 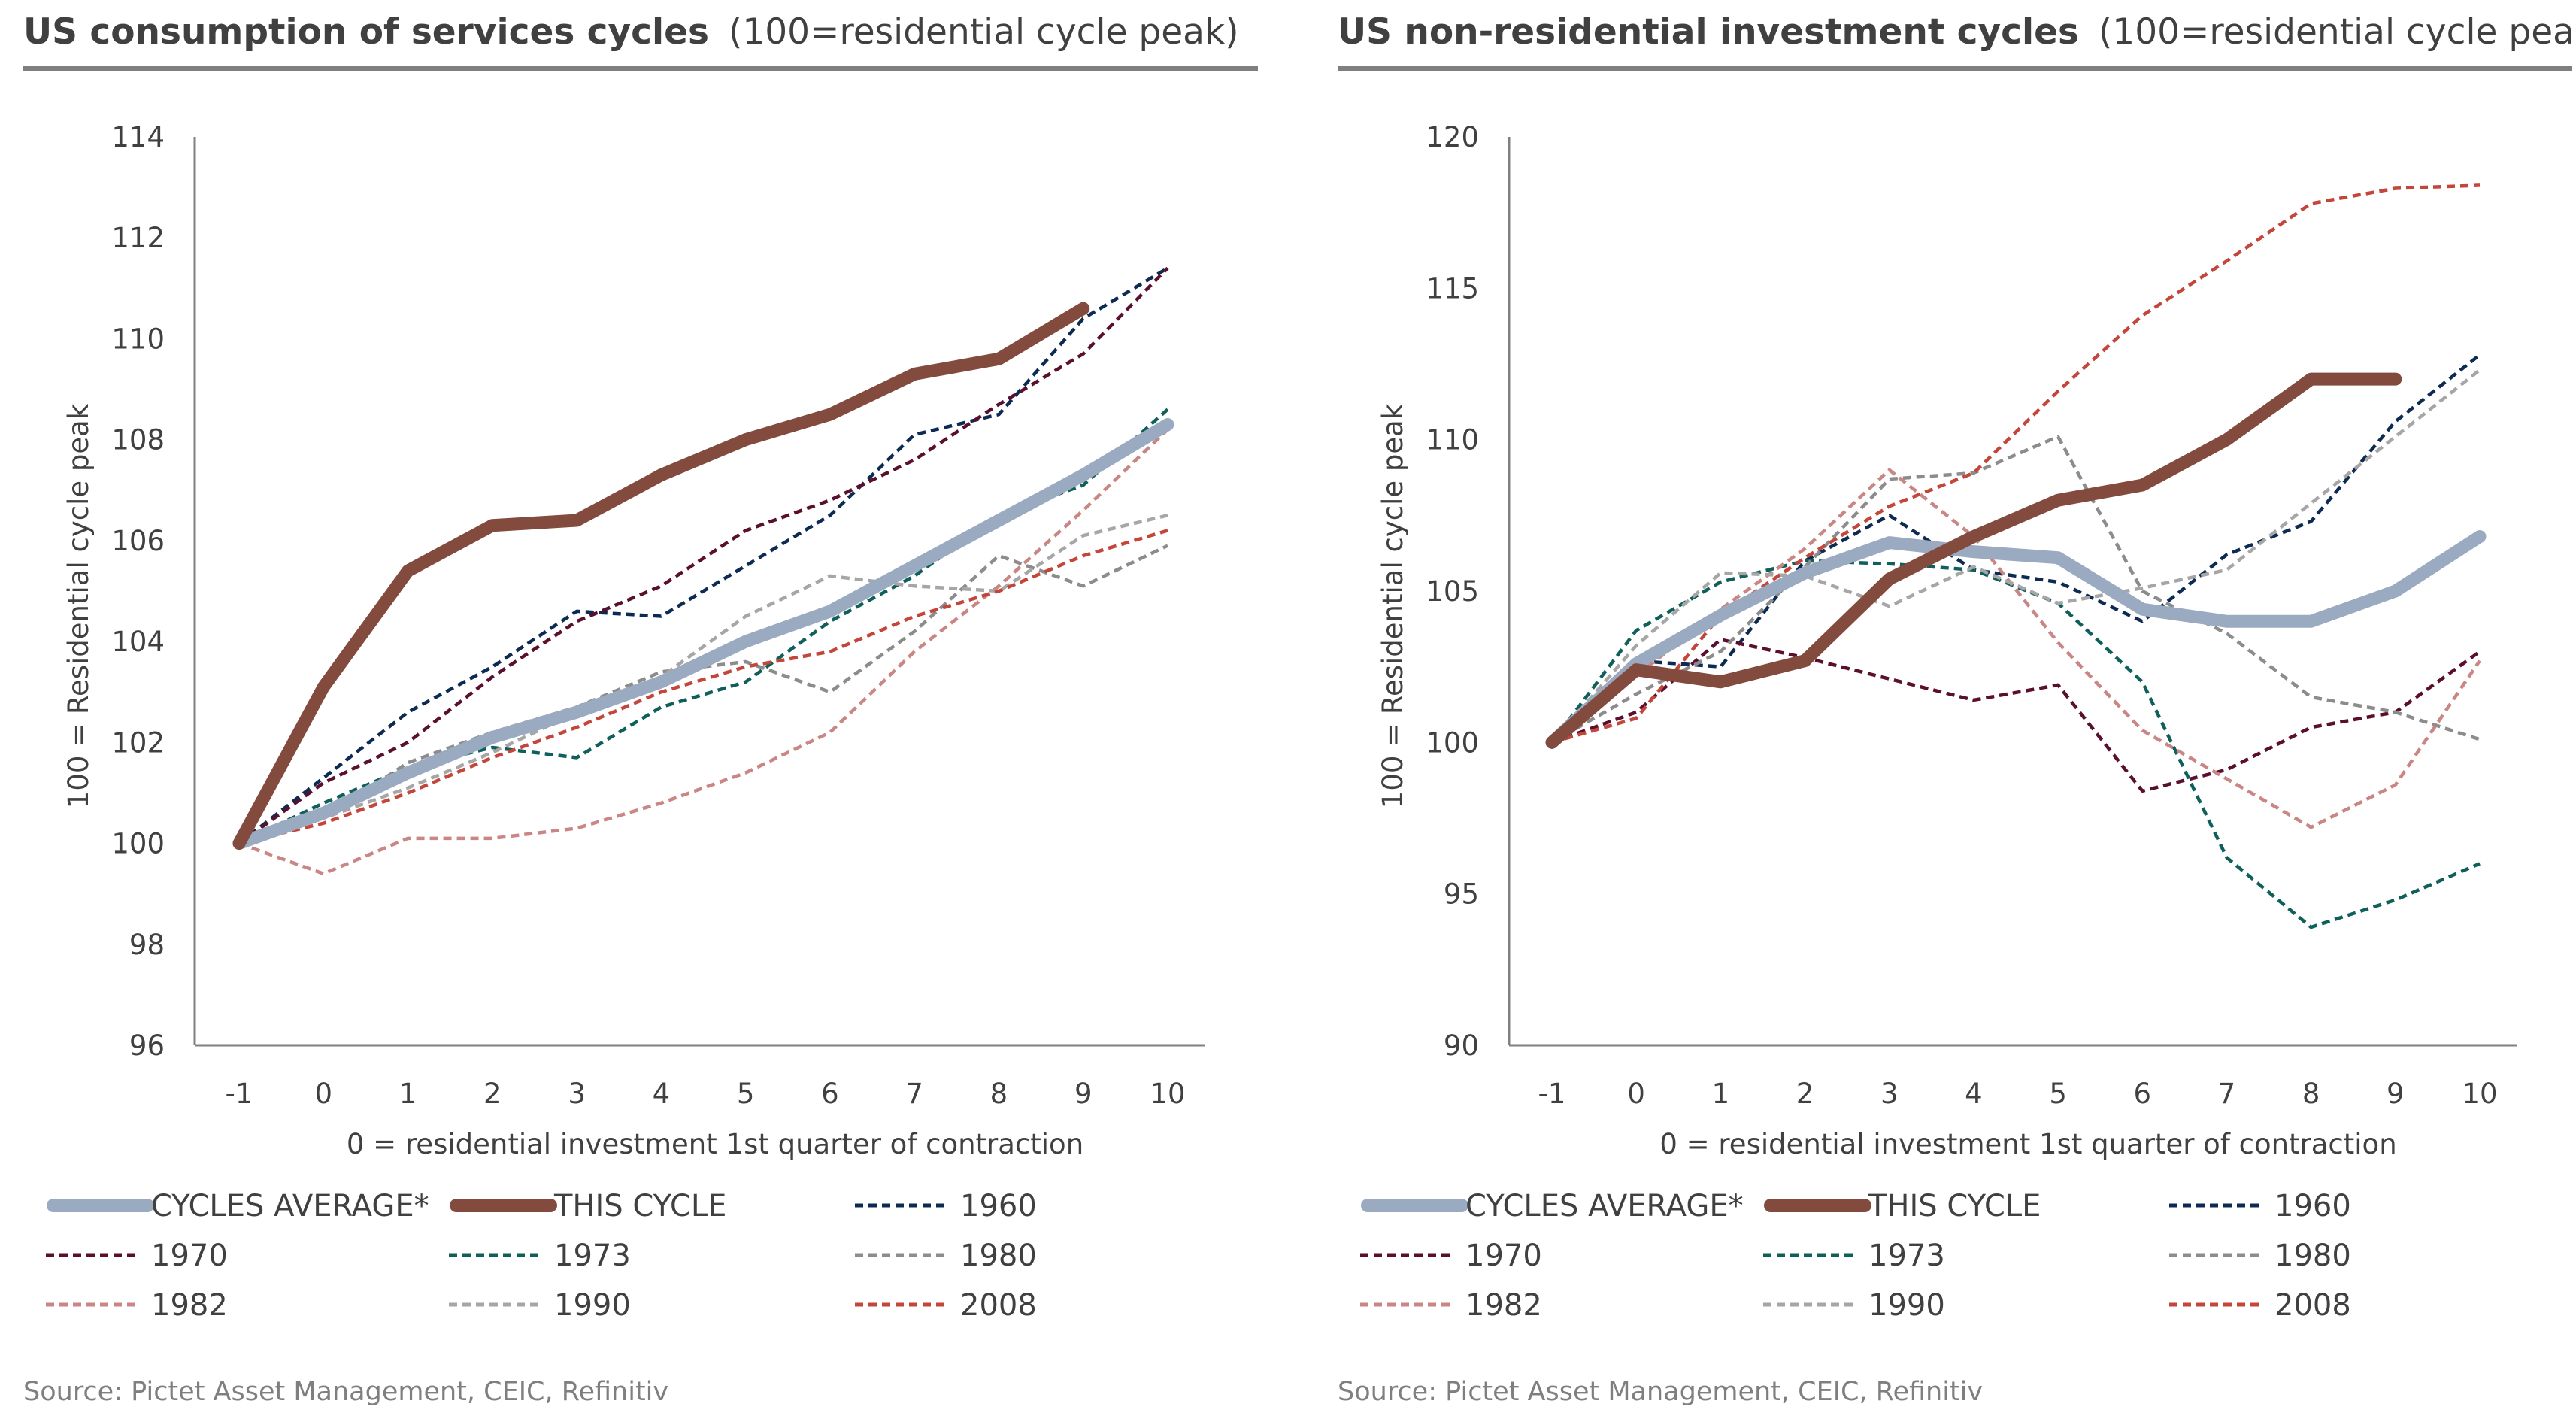 I want to click on y-tick-label: 105, so click(x=1452, y=591).